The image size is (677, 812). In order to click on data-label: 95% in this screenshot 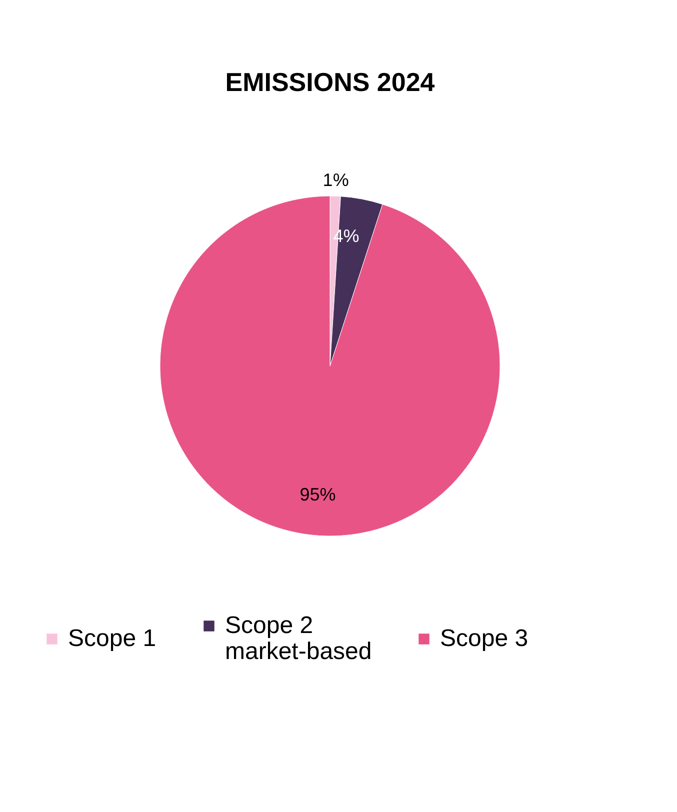, I will do `click(318, 494)`.